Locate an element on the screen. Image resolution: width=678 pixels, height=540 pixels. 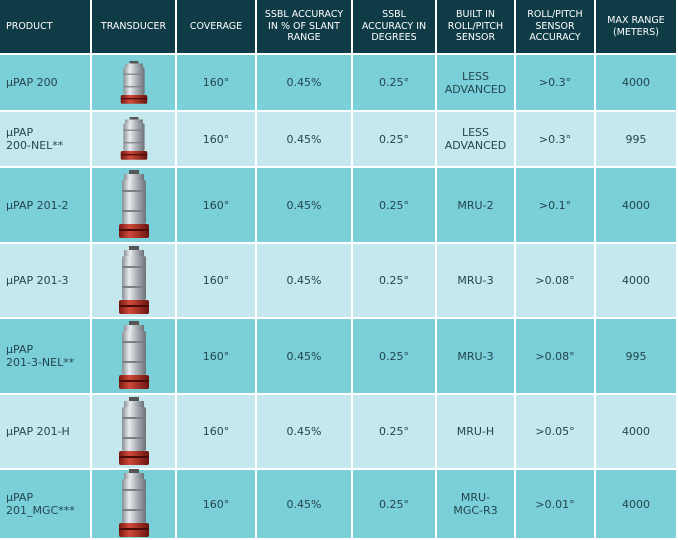
header-cell: SSBL ACCURACY IN % OF SLANT RANGE is located at coordinates (304, 26).